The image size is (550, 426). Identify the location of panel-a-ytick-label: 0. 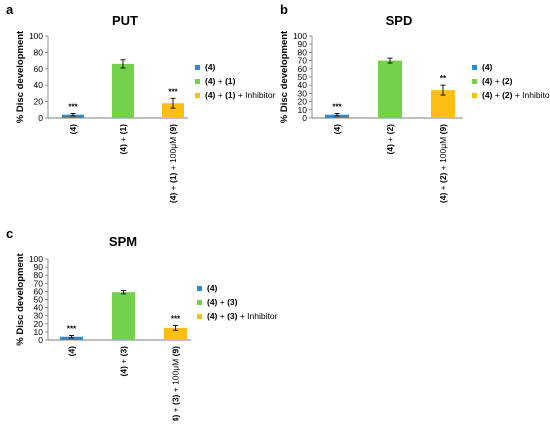
(40, 118).